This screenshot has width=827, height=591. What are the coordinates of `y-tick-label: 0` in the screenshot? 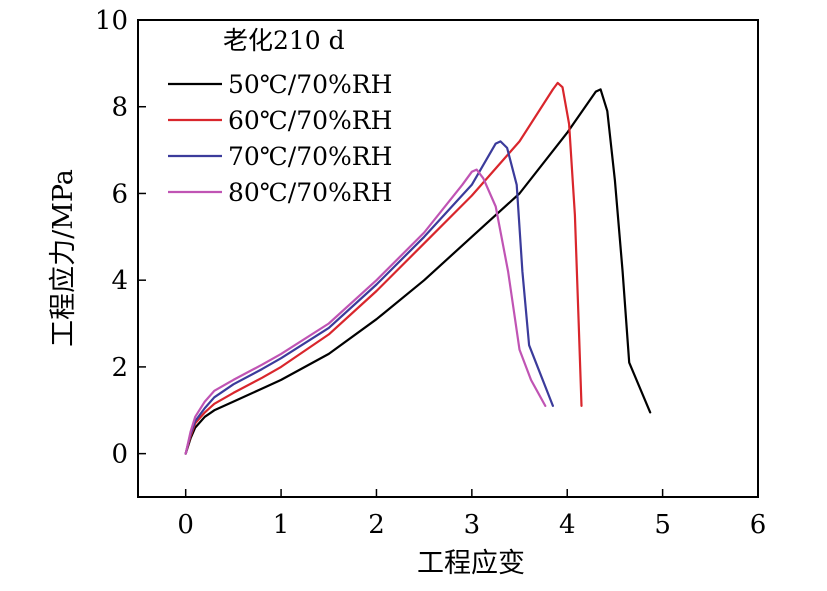 It's located at (119, 455).